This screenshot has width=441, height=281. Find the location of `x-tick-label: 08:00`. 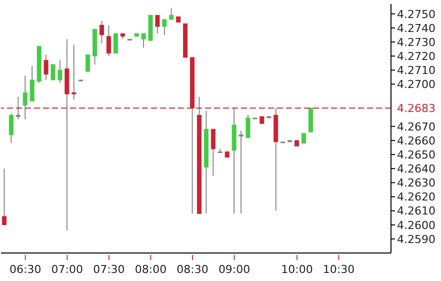

x-tick-label: 08:00 is located at coordinates (150, 269).